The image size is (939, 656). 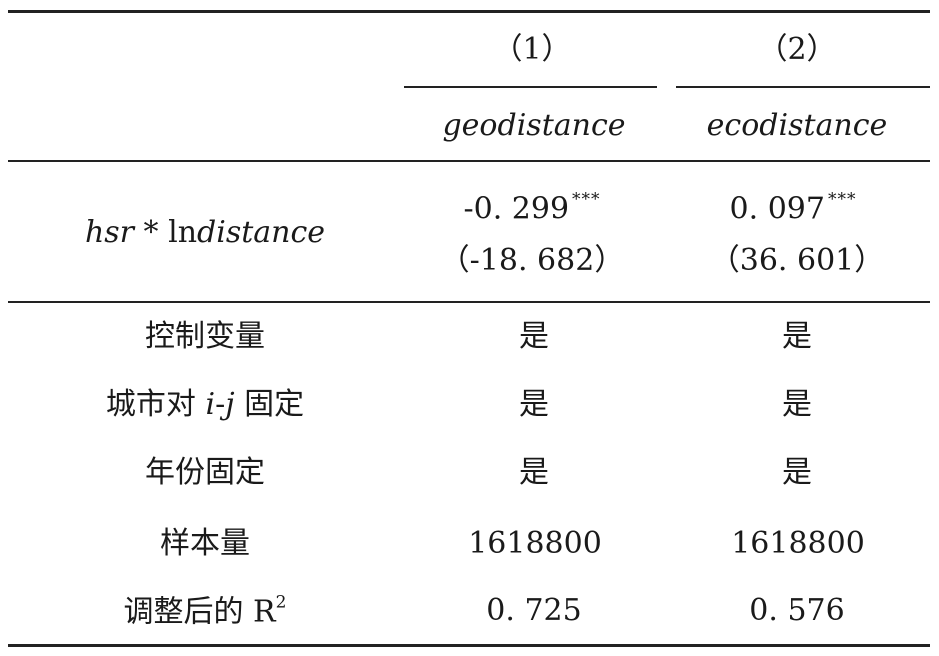 I want to click on coef-col2-stars: ***, so click(x=842, y=199).